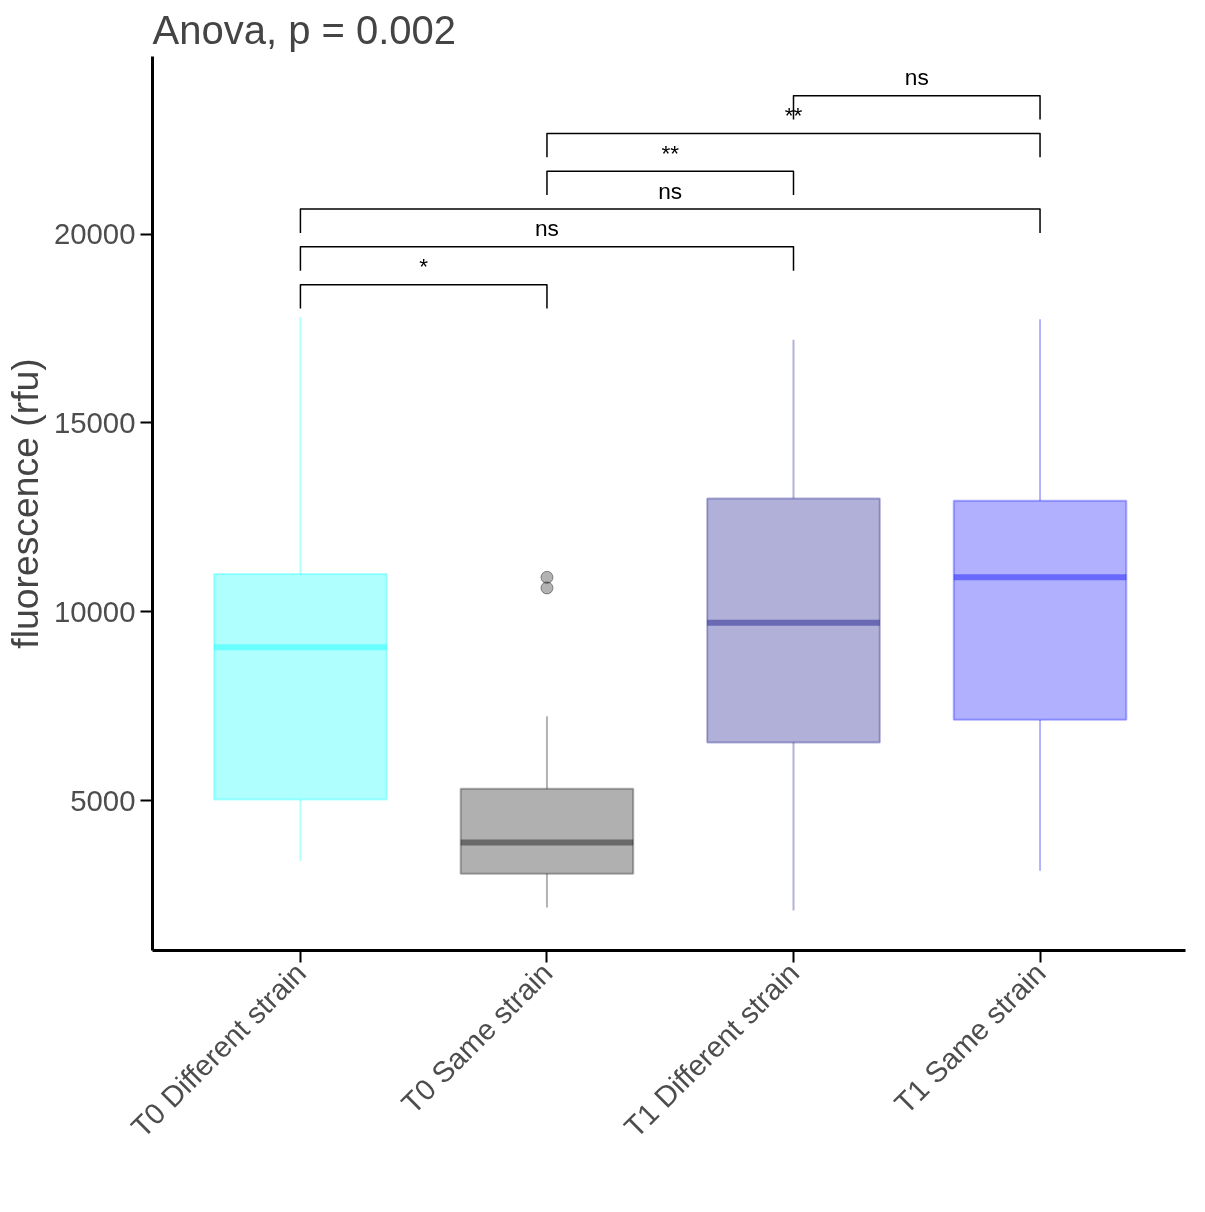  Describe the element at coordinates (304, 29) in the screenshot. I see `chart-title: Anova, p = 0.002` at that location.